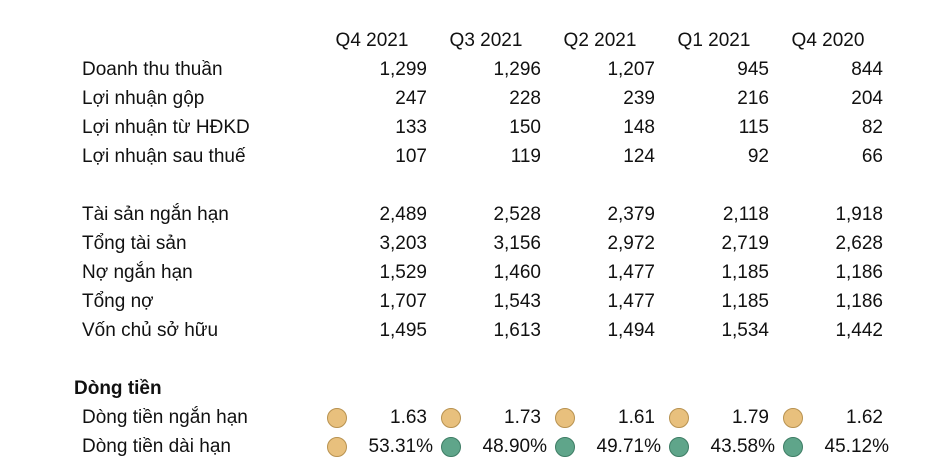 This screenshot has height=462, width=931. What do you see at coordinates (636, 417) in the screenshot?
I see `table-cell: 1.61` at bounding box center [636, 417].